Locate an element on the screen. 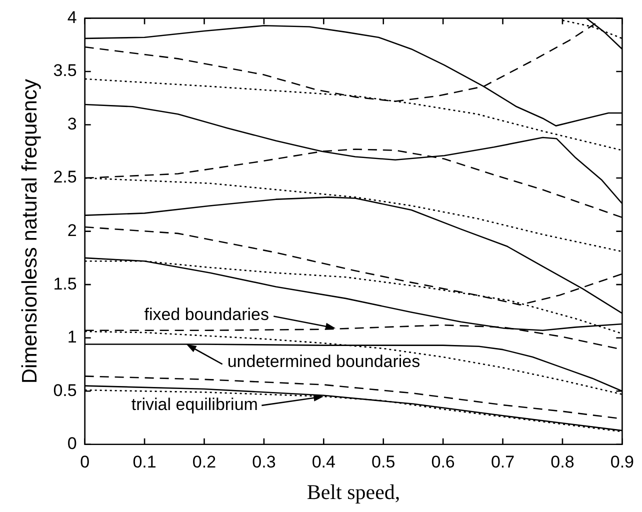 Image resolution: width=642 pixels, height=512 pixels. annotation: undetermined boundaries is located at coordinates (323, 361).